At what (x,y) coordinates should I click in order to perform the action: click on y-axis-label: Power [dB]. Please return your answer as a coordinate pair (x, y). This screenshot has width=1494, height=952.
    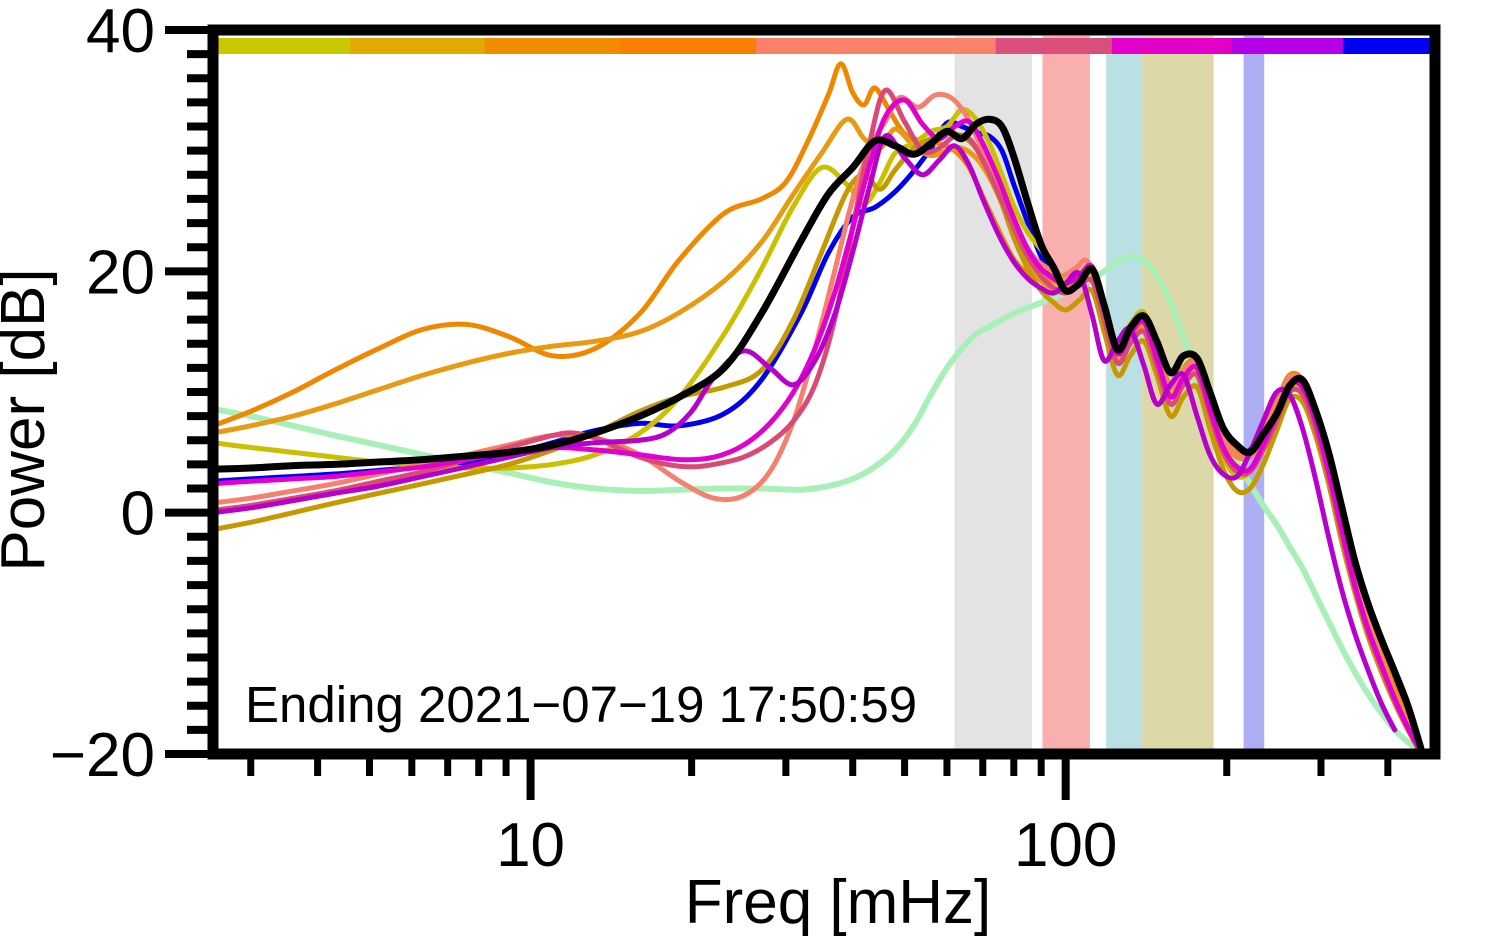
    Looking at the image, I should click on (29, 419).